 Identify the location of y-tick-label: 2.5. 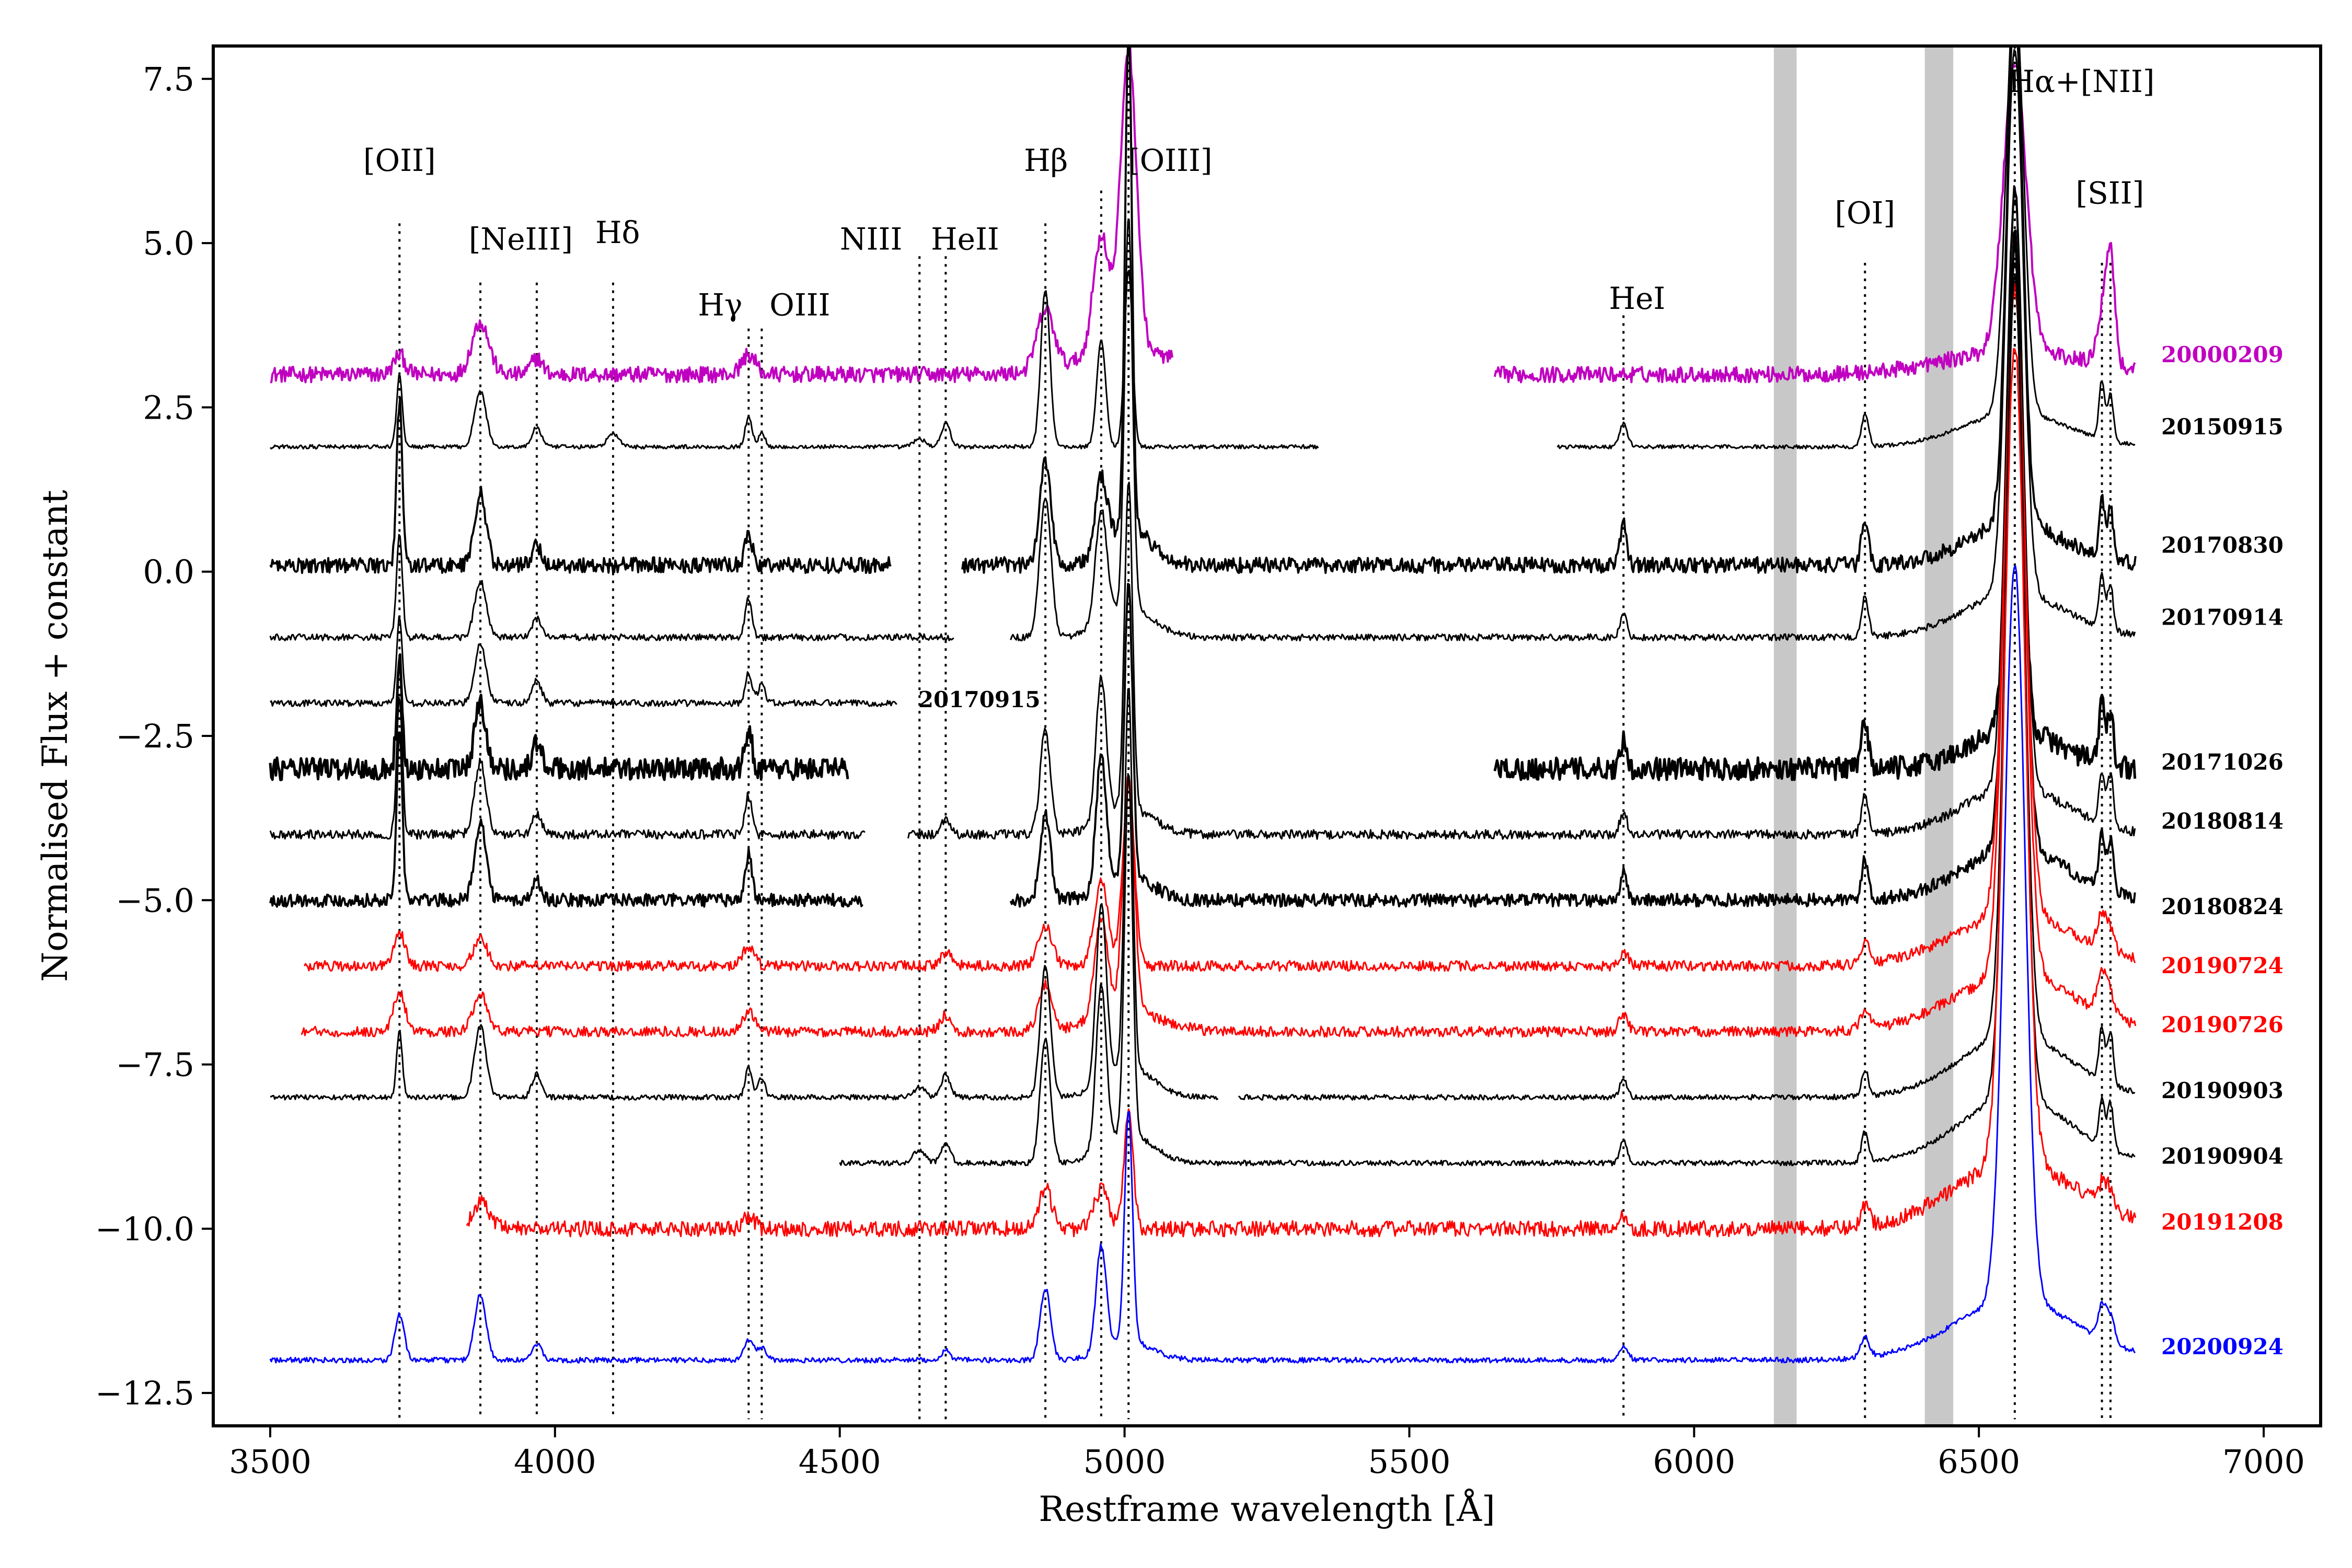
(168, 407).